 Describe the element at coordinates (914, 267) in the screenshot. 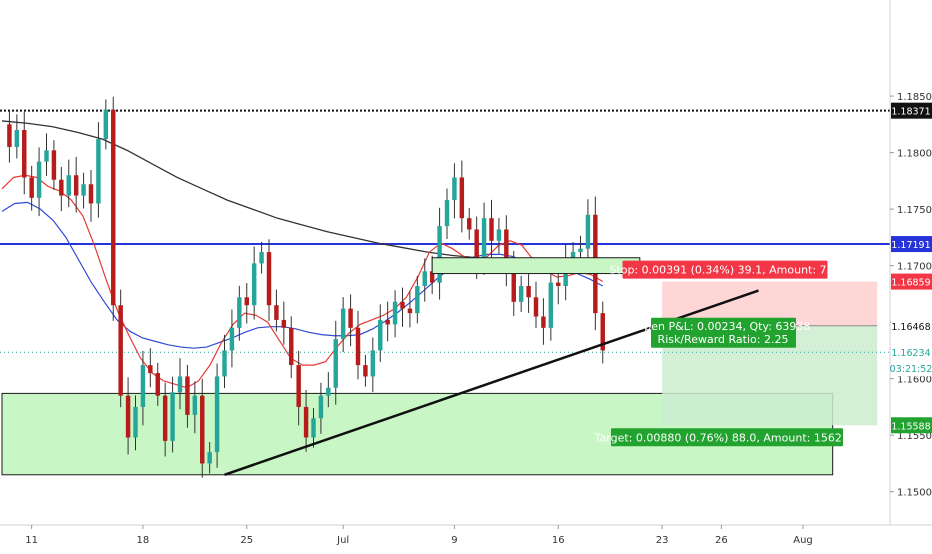

I see `y-tick-label: 1.17000` at that location.